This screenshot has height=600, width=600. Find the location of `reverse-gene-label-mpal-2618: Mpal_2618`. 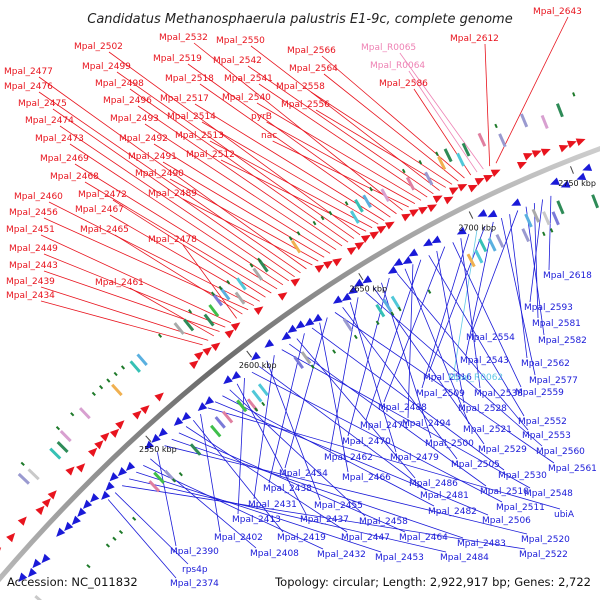

reverse-gene-label-mpal-2618: Mpal_2618 is located at coordinates (567, 276).